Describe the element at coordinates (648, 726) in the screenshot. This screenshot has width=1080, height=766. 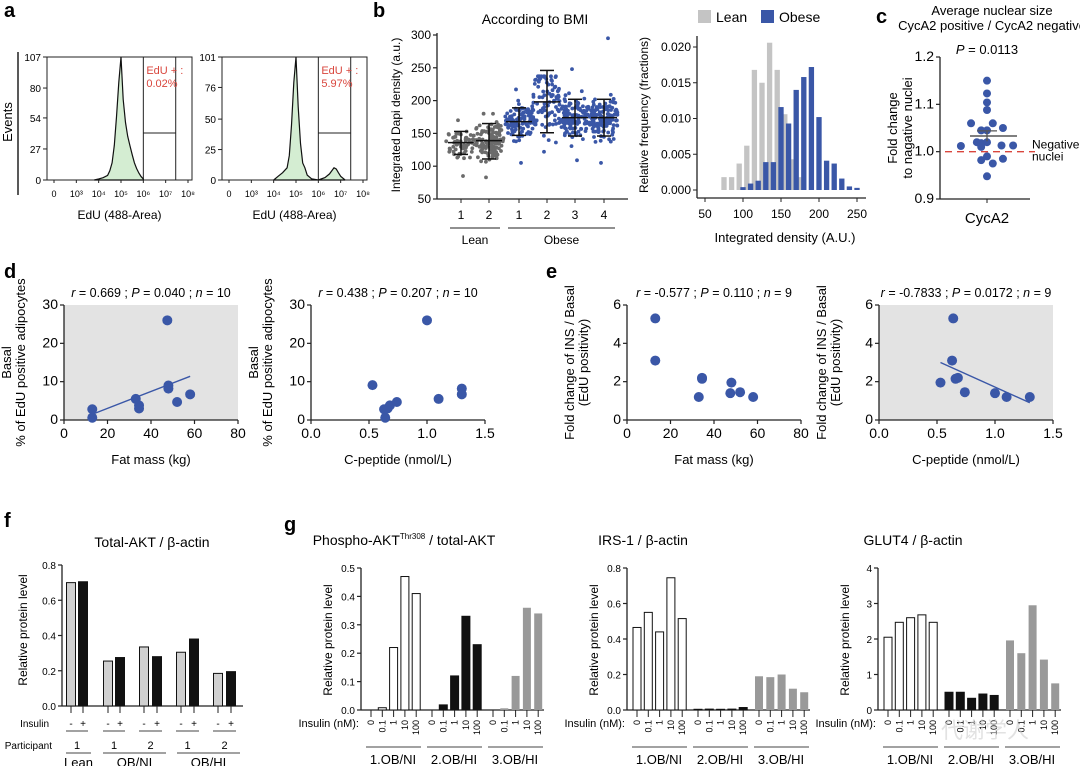
I see `irs1-dose-label: 0.1` at that location.